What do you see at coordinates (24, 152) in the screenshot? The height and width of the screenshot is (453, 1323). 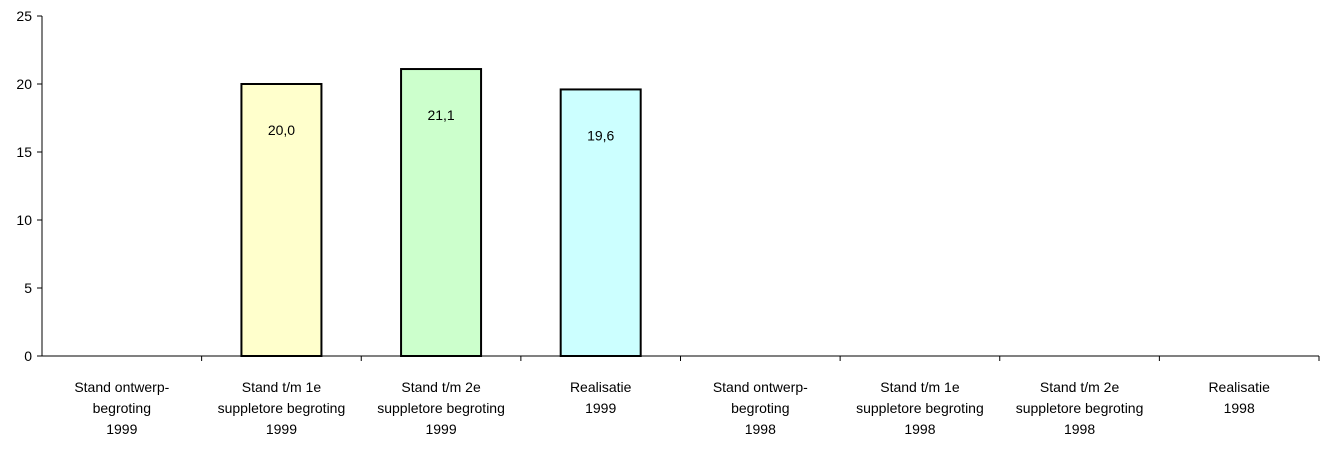 I see `y-tick-label: 15` at bounding box center [24, 152].